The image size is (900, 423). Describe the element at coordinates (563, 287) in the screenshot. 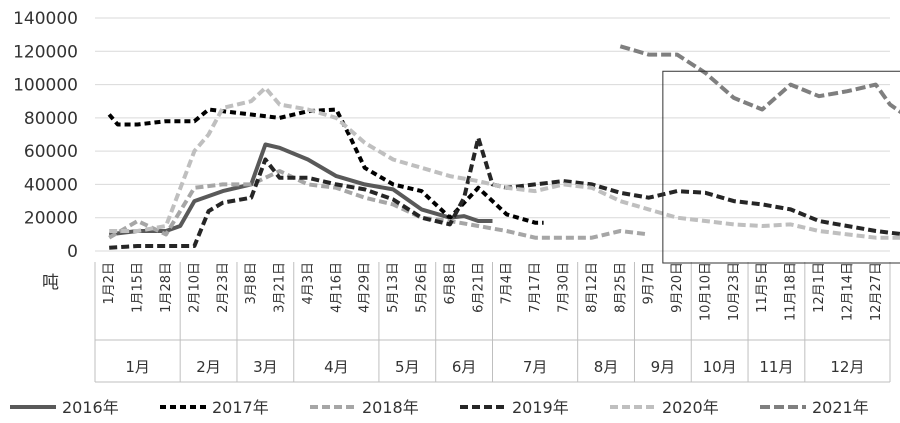

I see `x-tick-label: 7月30日` at that location.